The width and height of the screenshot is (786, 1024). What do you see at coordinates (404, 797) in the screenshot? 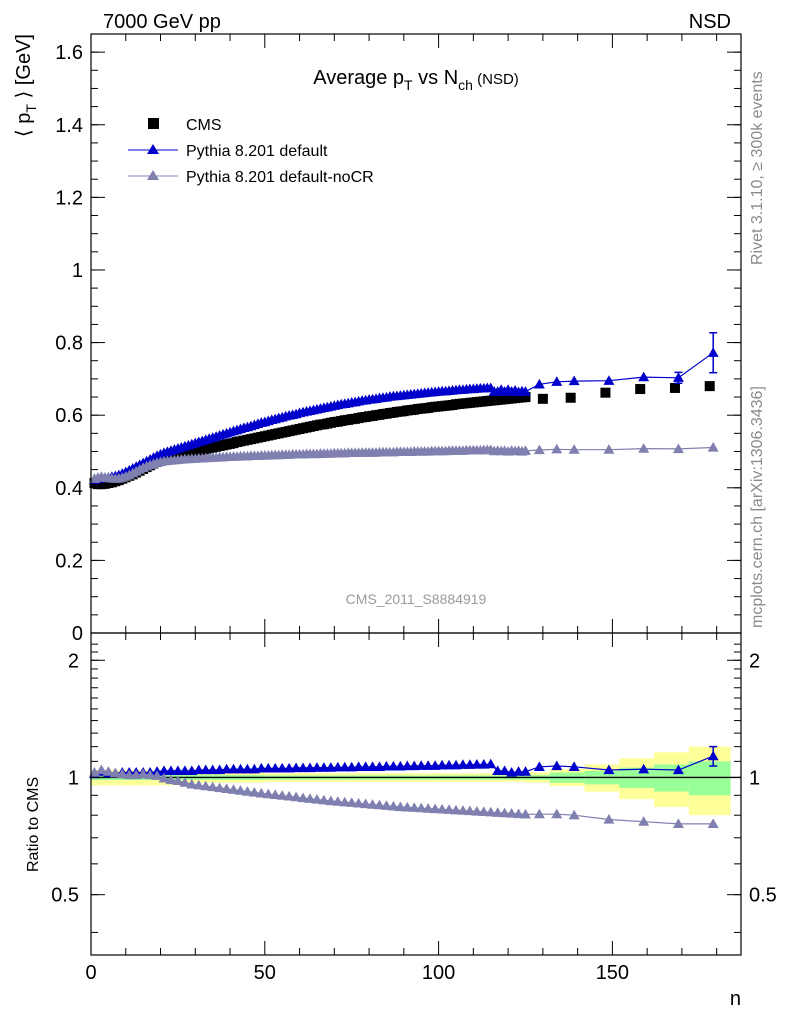
I see `ratio-line-nocr` at bounding box center [404, 797].